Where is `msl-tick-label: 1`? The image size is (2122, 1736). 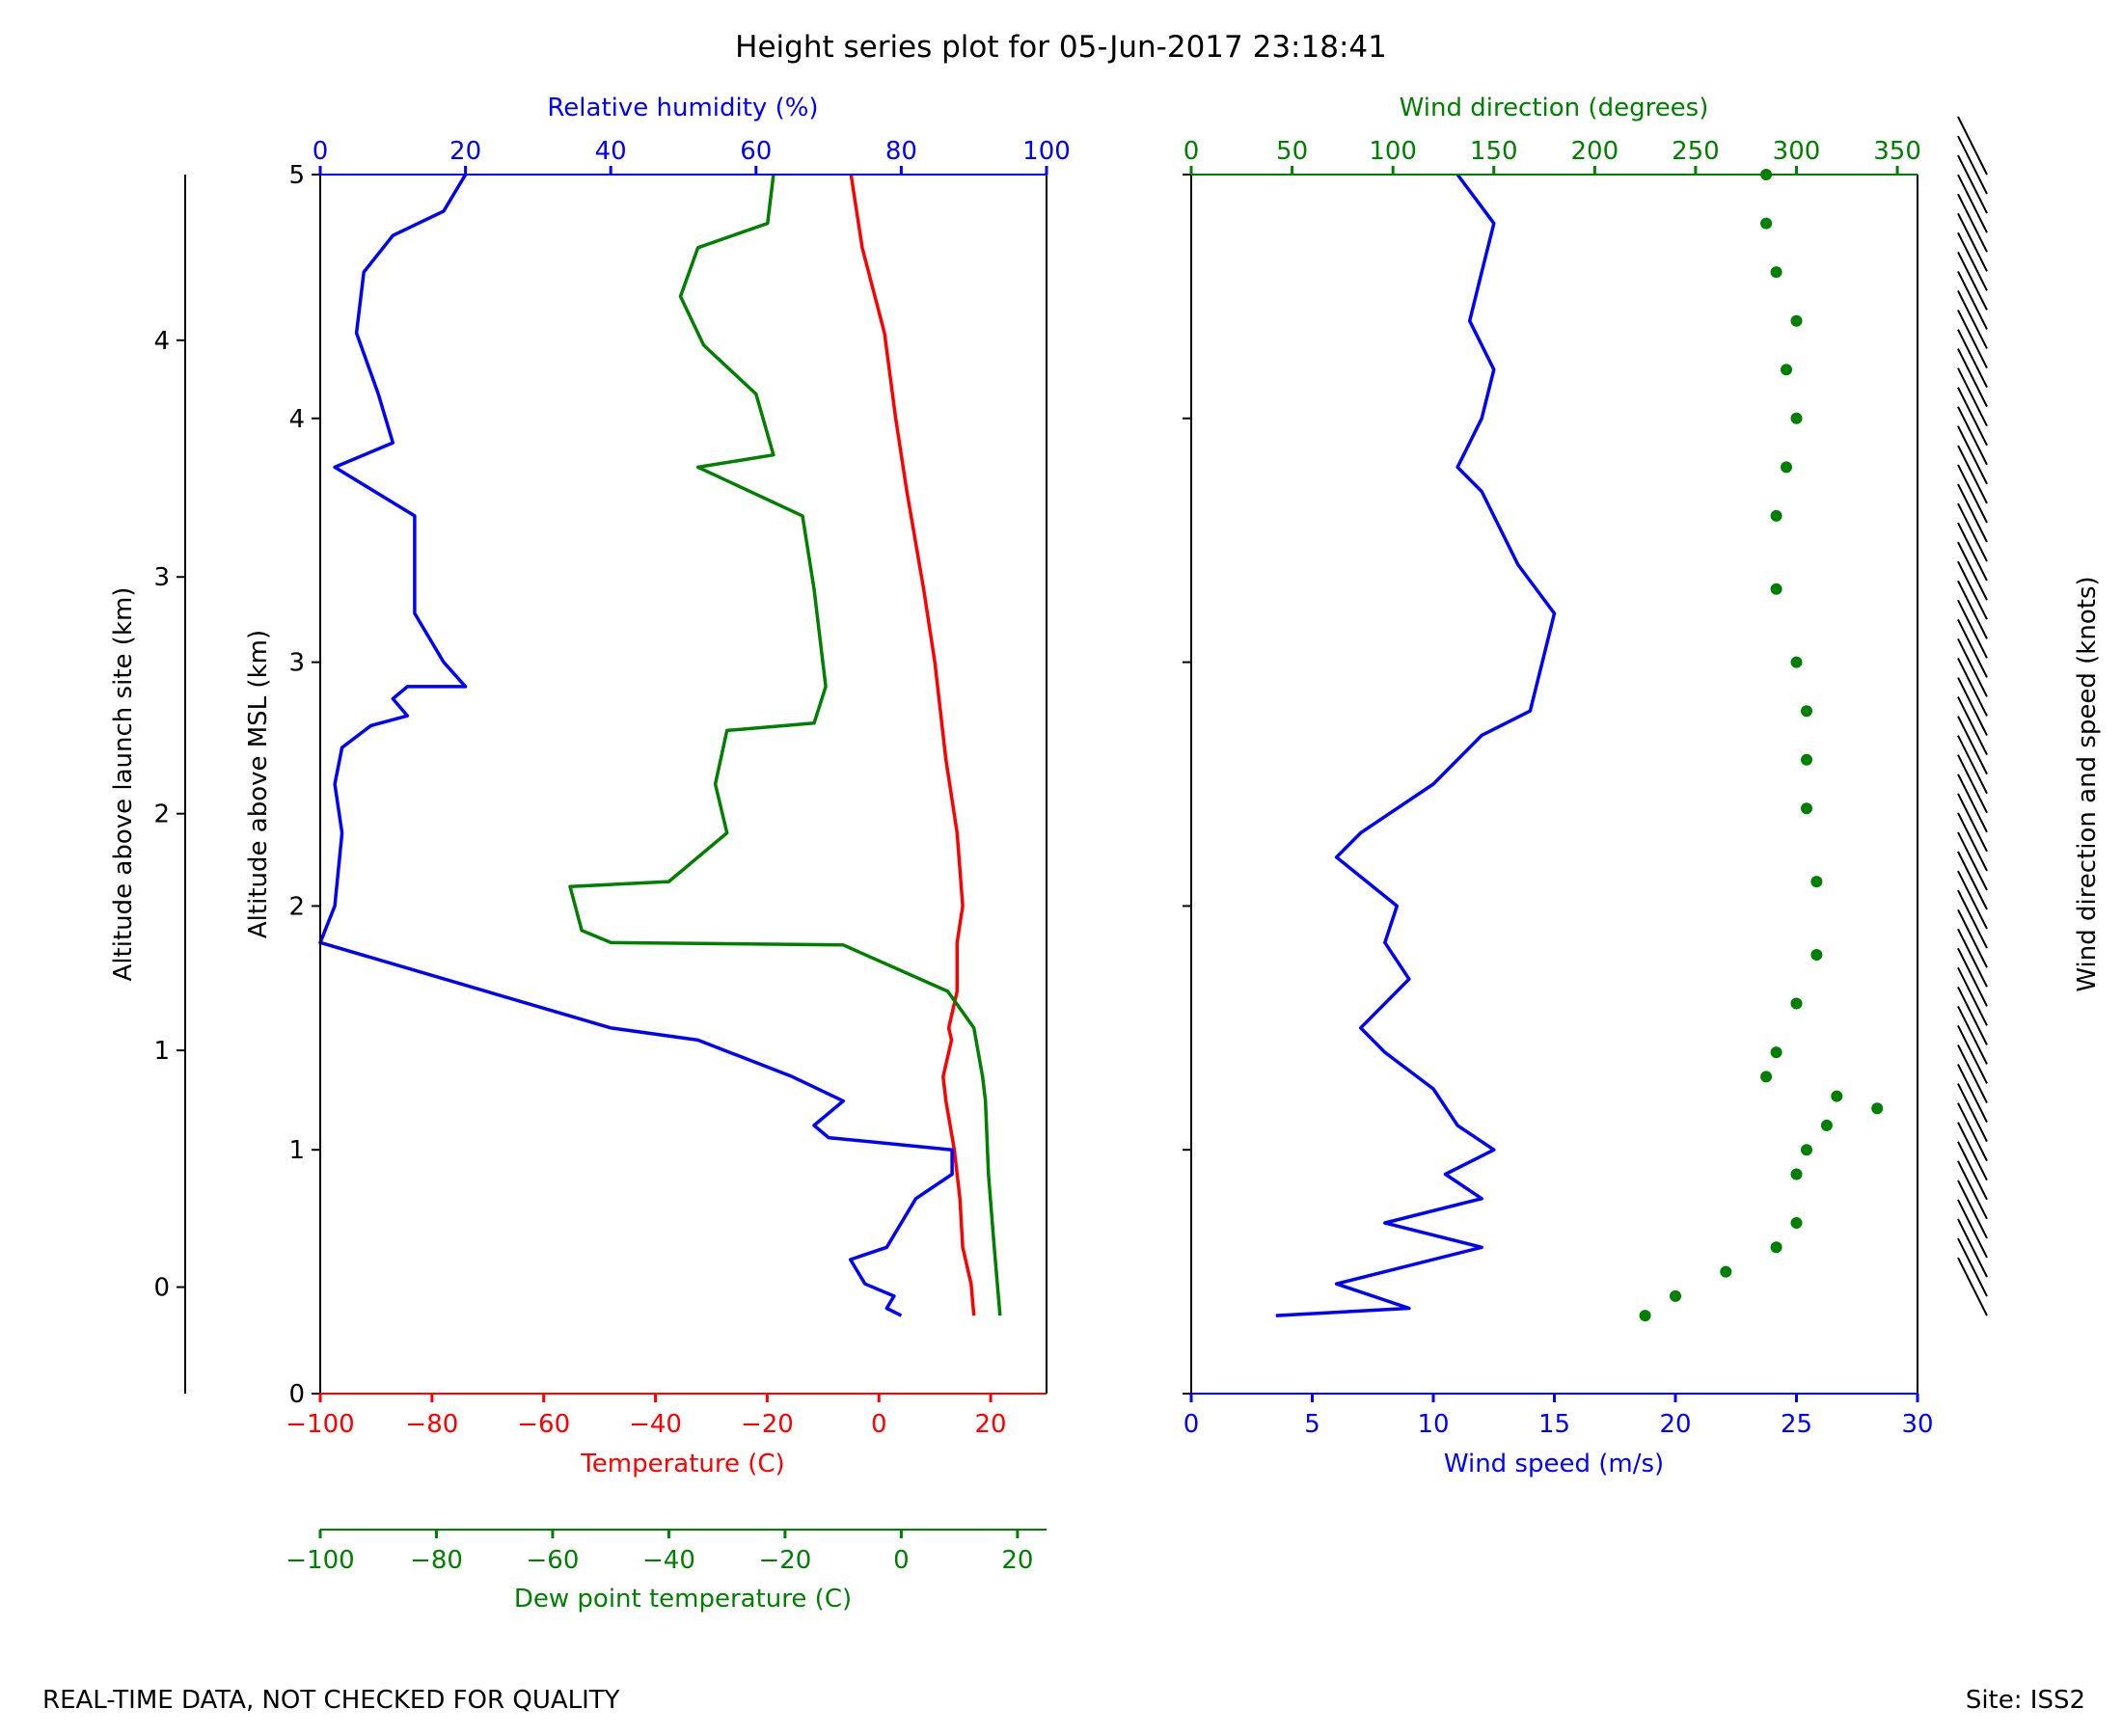
msl-tick-label: 1 is located at coordinates (296, 1150).